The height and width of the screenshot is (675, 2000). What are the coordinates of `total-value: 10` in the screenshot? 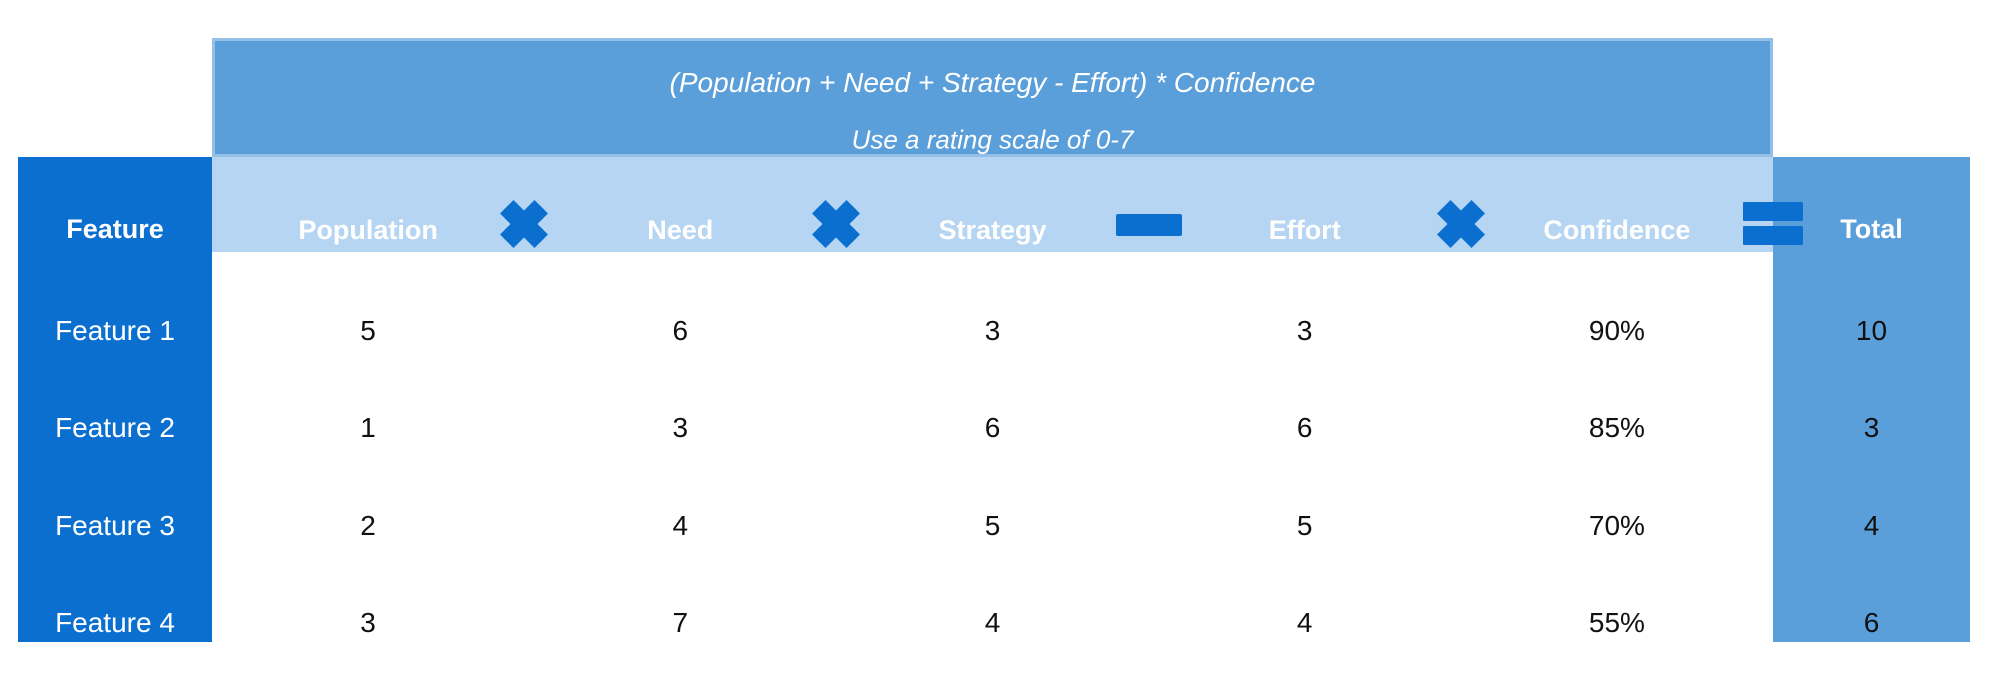 It's located at (1871, 330).